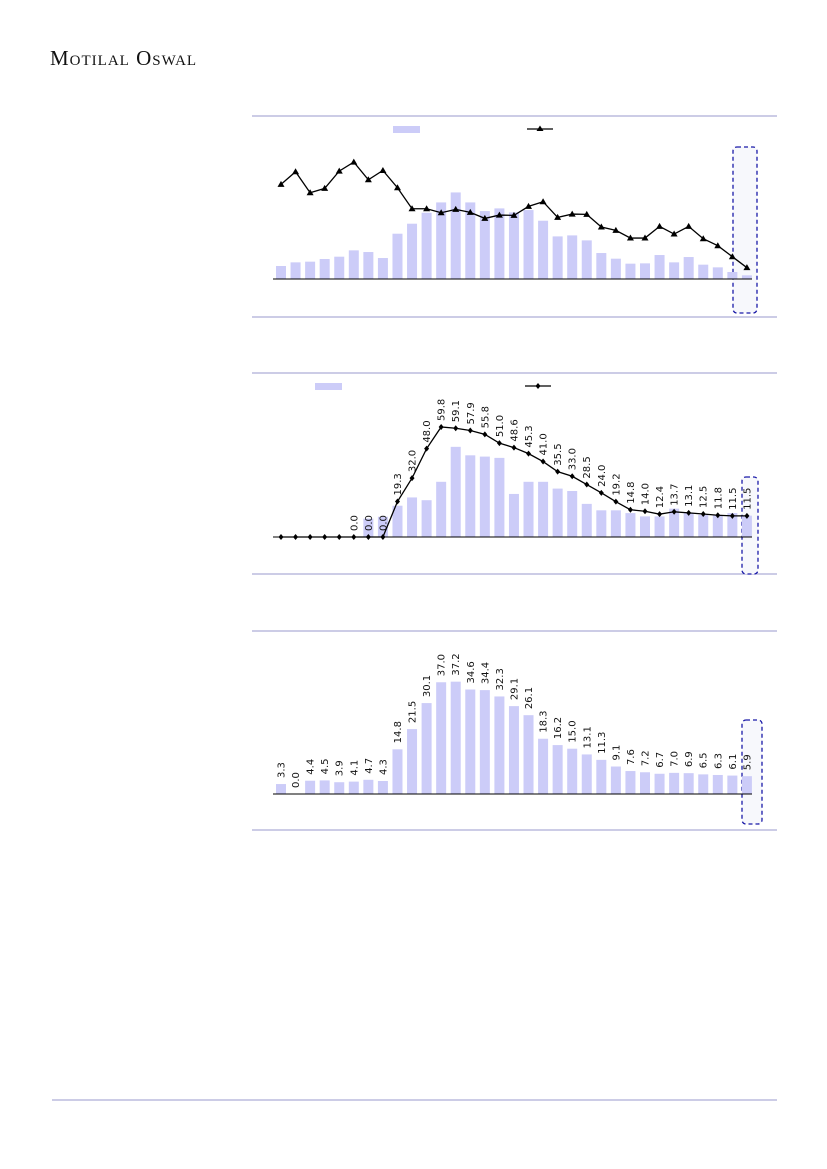 The height and width of the screenshot is (1169, 827). I want to click on data-label: 37.2, so click(456, 664).